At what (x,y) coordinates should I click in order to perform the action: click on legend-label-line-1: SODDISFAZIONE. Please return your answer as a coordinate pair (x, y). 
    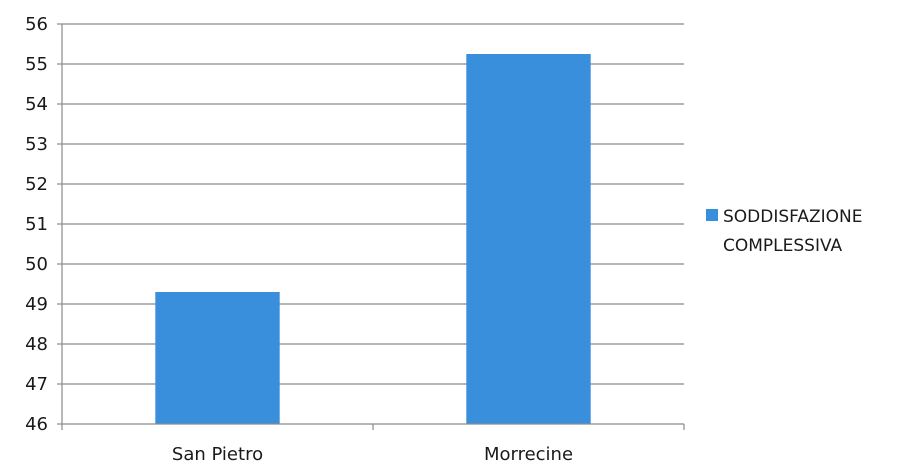
    Looking at the image, I should click on (793, 217).